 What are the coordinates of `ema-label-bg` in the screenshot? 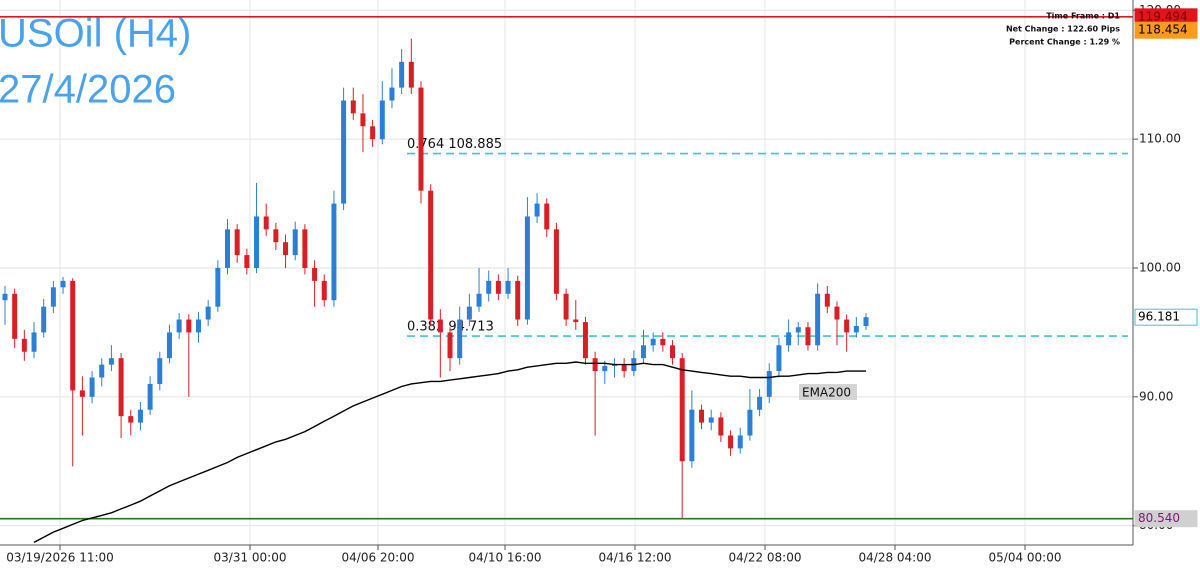 It's located at (828, 392).